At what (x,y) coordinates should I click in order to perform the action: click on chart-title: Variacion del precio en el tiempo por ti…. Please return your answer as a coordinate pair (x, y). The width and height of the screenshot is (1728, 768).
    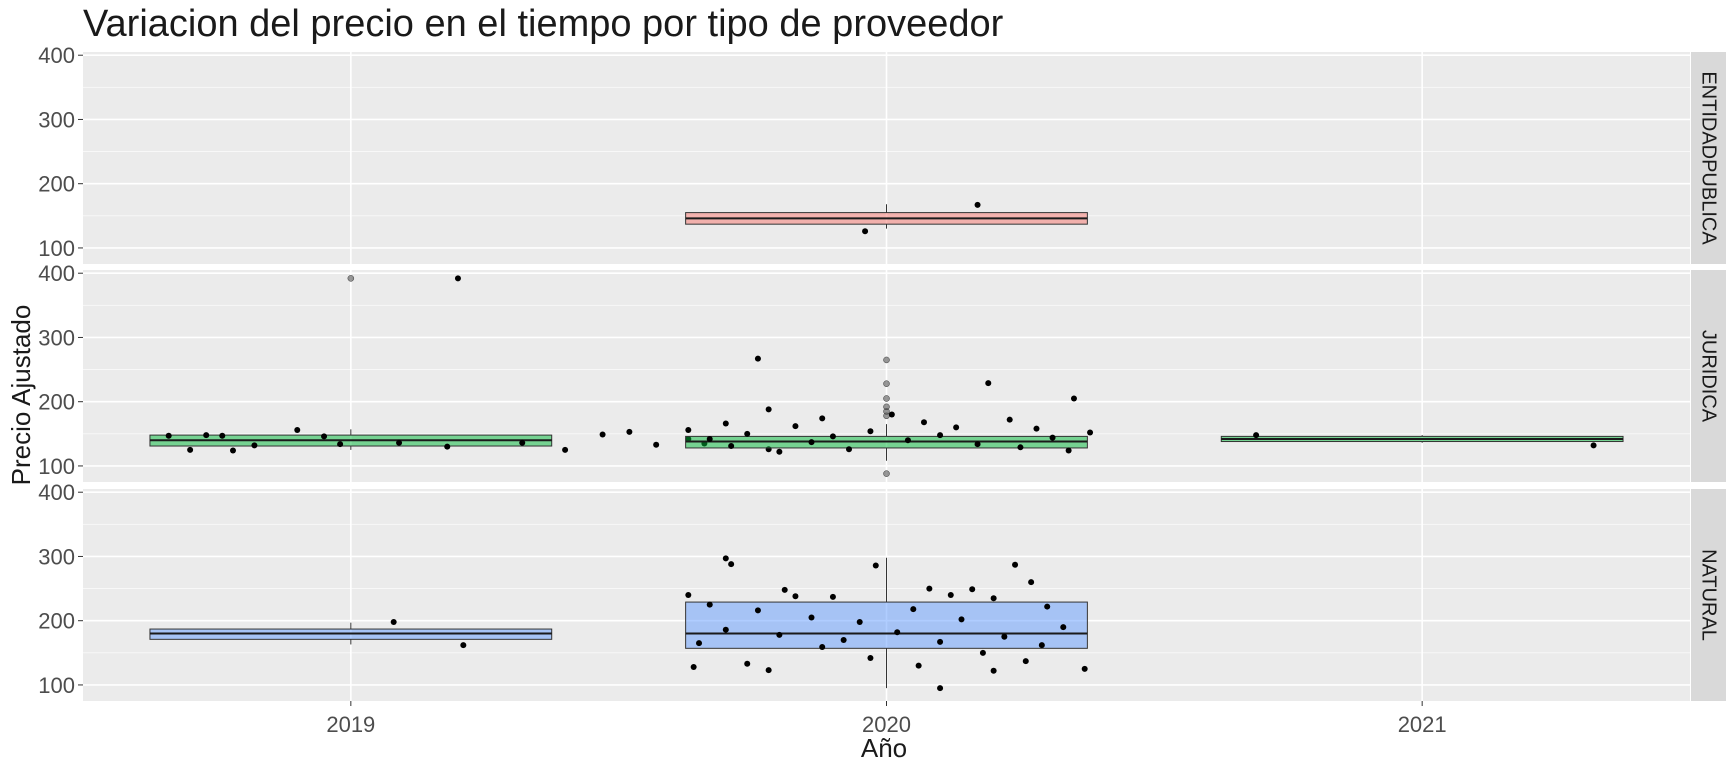
    Looking at the image, I should click on (543, 24).